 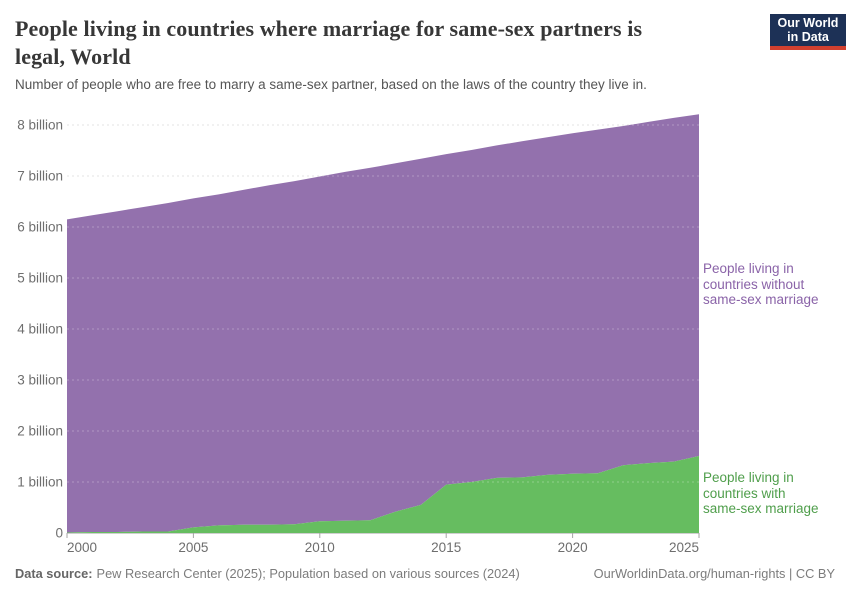 I want to click on data-source-label: Data source:, so click(x=54, y=573).